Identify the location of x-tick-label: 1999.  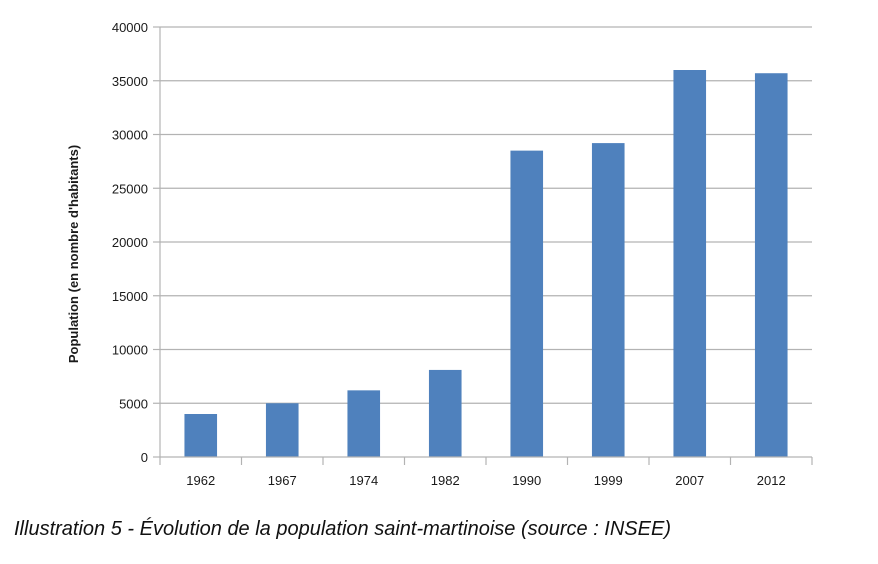
(608, 480).